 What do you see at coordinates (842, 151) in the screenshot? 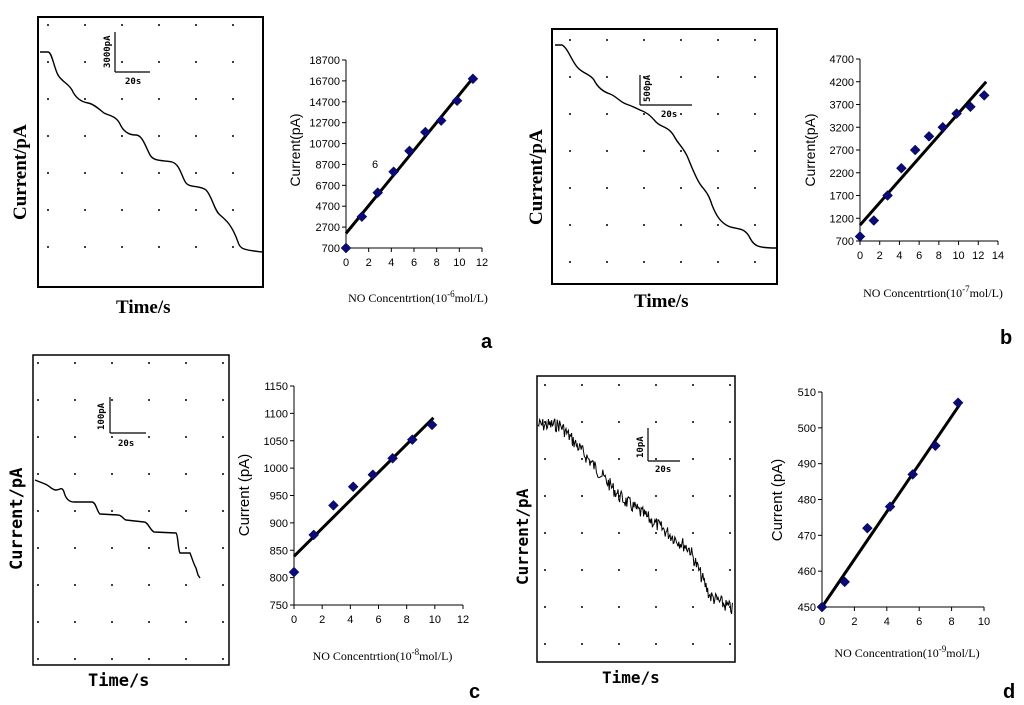
I see `y-tick-label-b: 2700` at bounding box center [842, 151].